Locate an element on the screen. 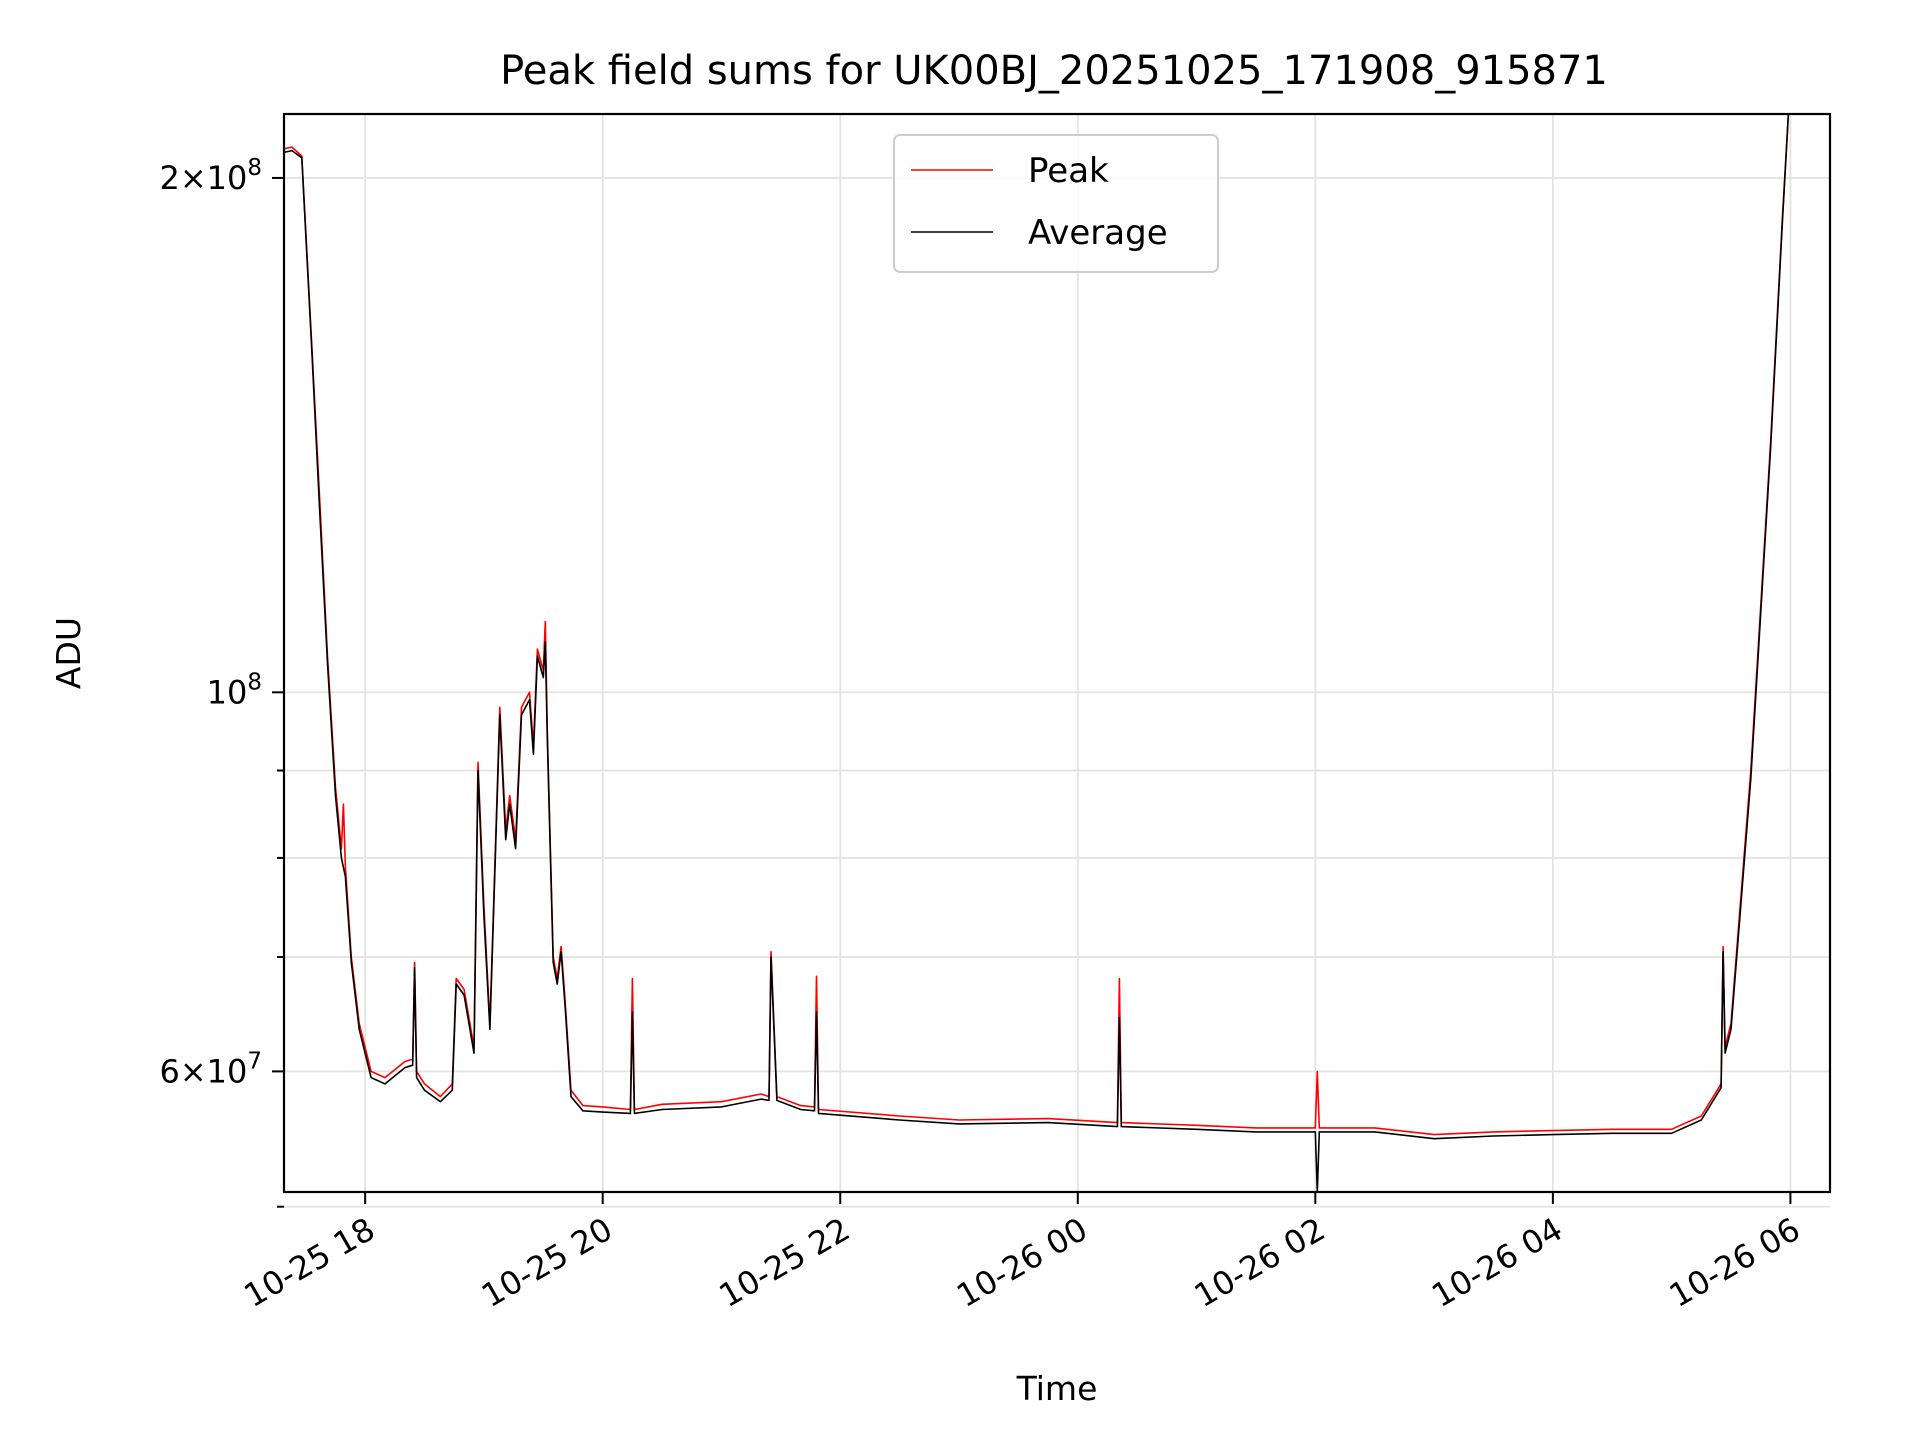  x-axis-label: Time is located at coordinates (1057, 1388).